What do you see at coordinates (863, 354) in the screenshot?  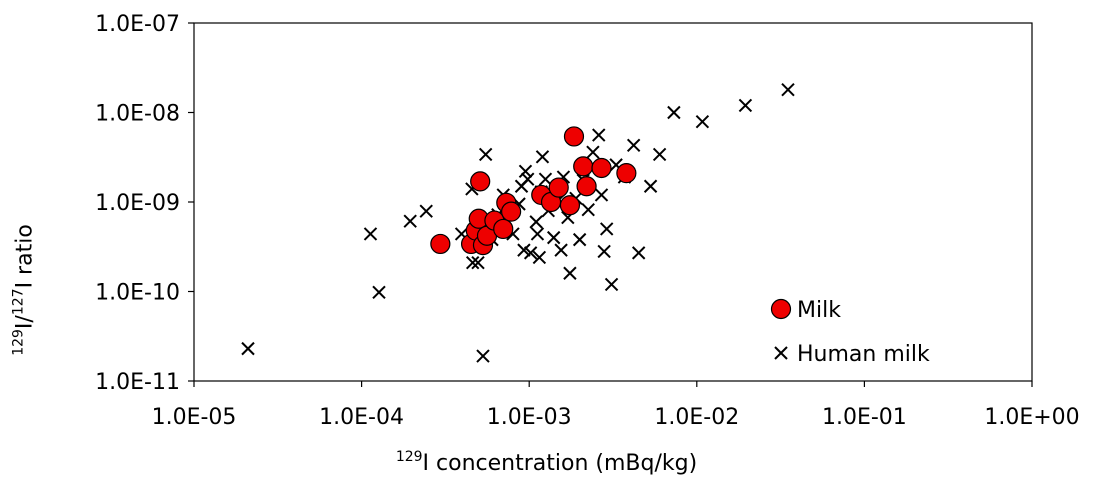 I see `legend-label-human-milk: Human milk` at bounding box center [863, 354].